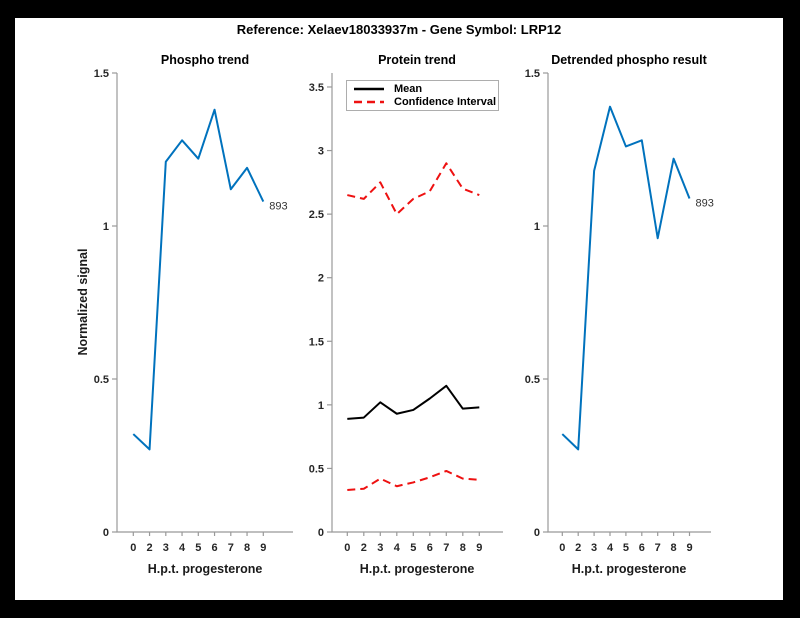  Describe the element at coordinates (445, 102) in the screenshot. I see `legend-label: Confidence Interval` at that location.